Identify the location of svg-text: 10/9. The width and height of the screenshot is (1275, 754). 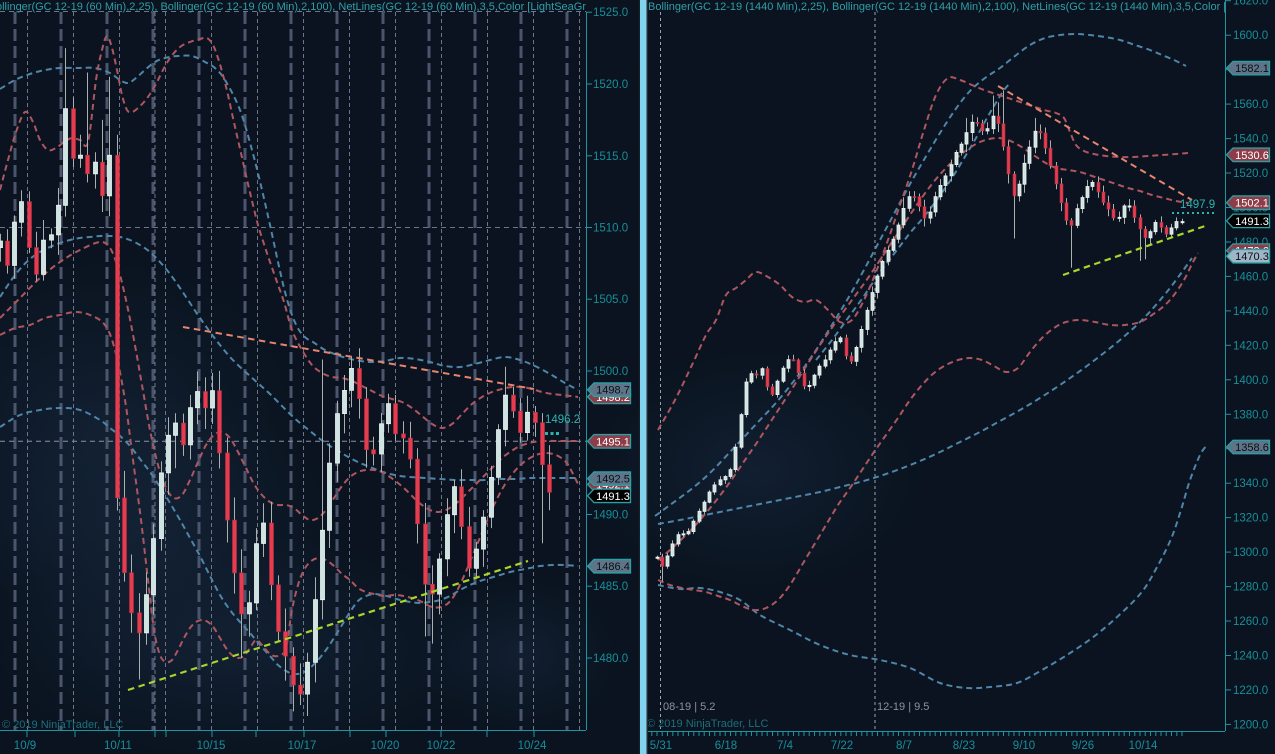
(25, 746).